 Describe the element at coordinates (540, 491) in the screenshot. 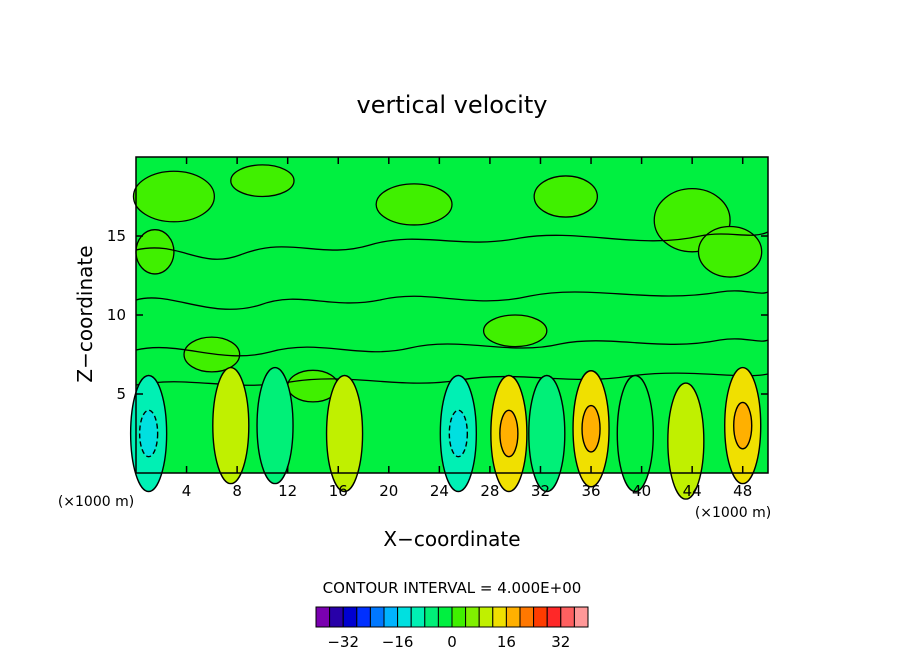

I see `x-tick-label: 32` at that location.